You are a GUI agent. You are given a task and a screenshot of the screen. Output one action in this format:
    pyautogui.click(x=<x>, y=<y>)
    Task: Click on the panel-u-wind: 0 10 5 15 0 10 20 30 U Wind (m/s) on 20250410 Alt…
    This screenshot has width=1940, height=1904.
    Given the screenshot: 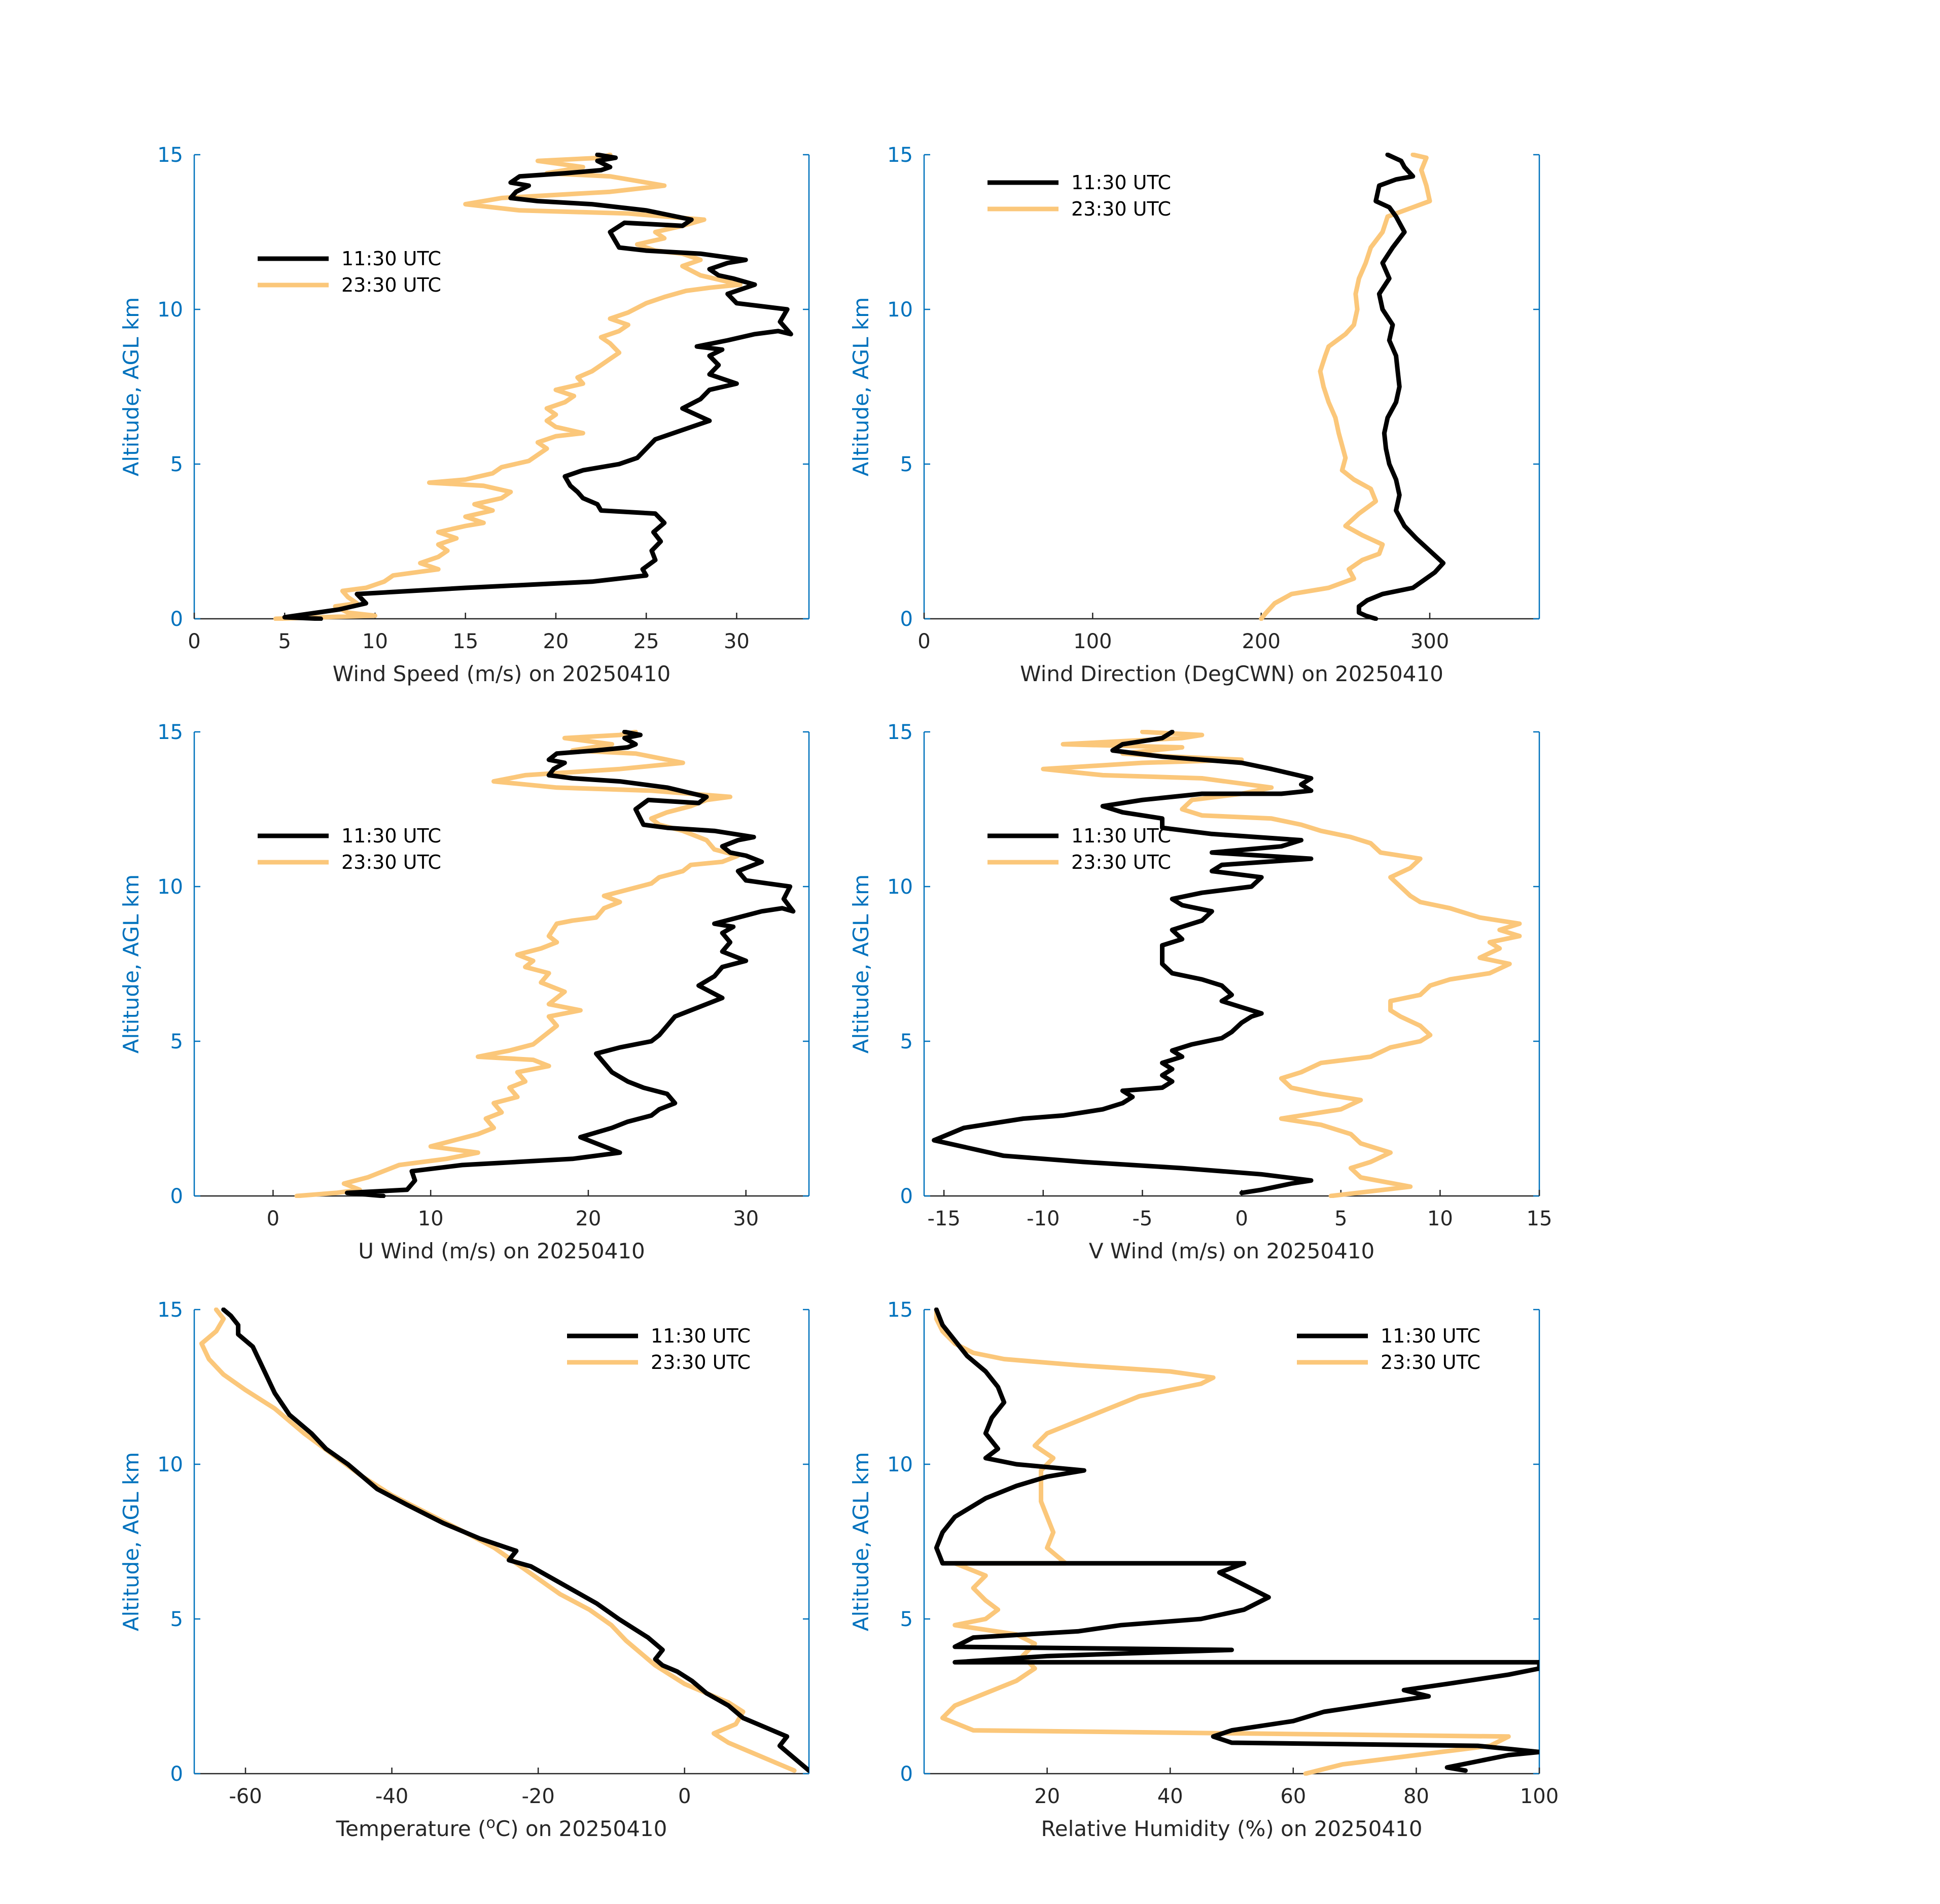 What is the action you would take?
    pyautogui.click(x=464, y=992)
    